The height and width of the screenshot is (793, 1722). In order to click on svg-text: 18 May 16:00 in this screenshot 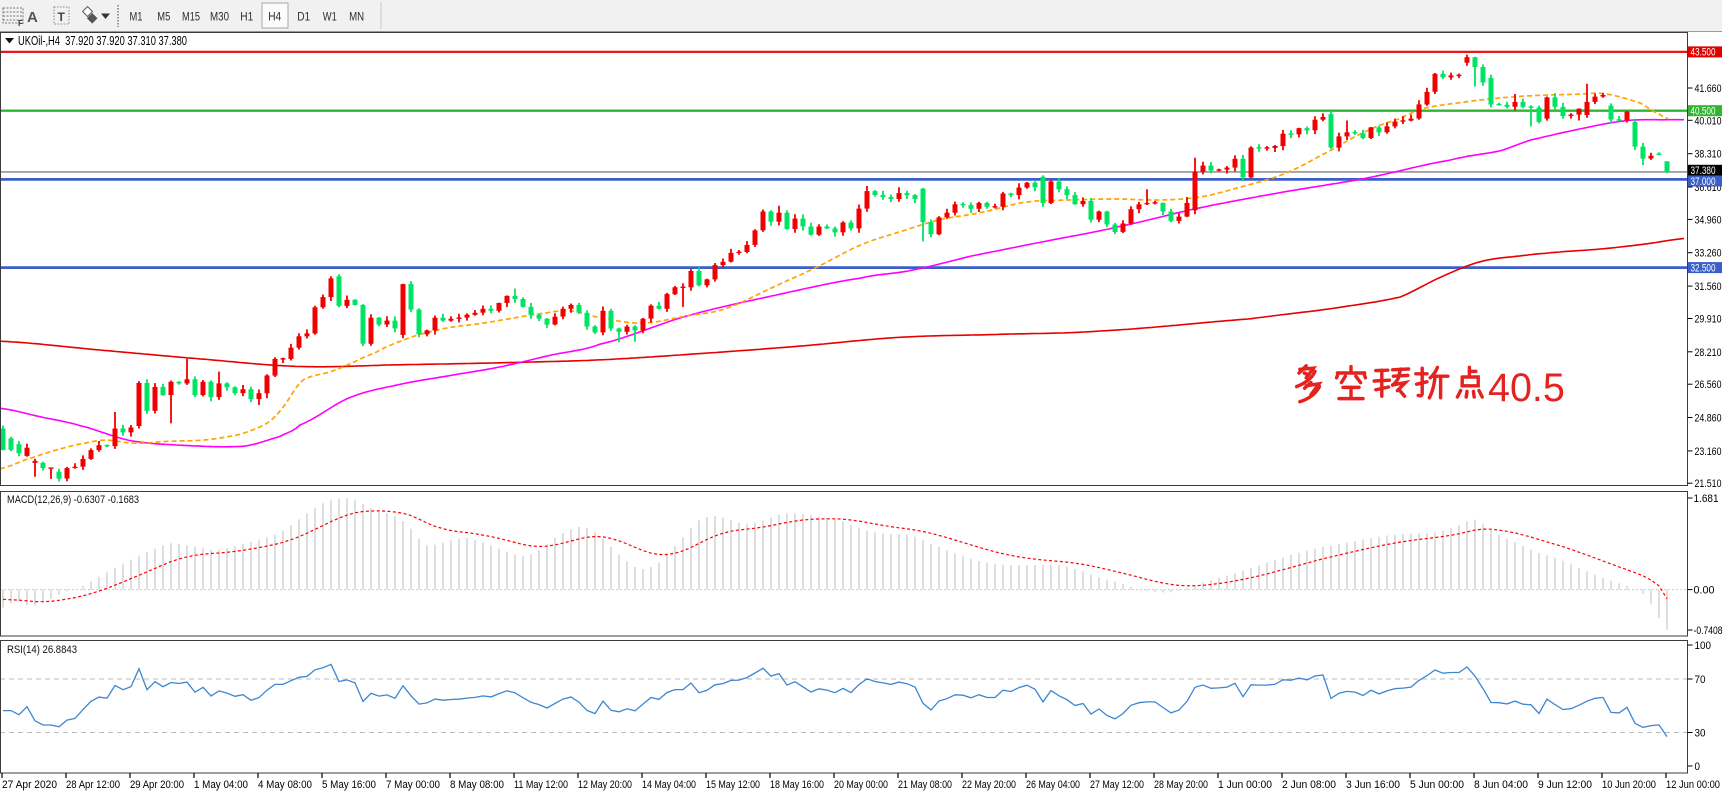, I will do `click(797, 785)`.